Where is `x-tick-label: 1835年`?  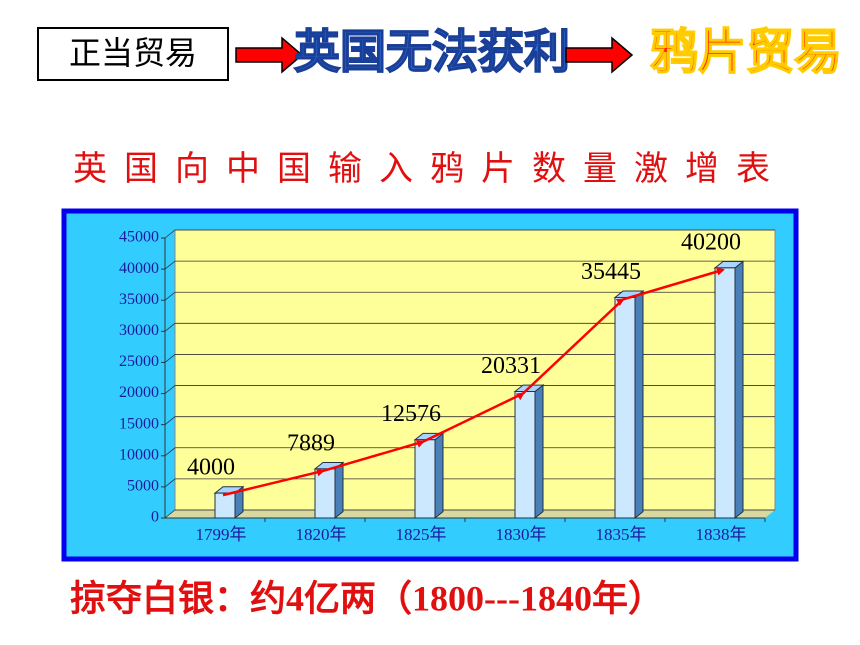 x-tick-label: 1835年 is located at coordinates (621, 534).